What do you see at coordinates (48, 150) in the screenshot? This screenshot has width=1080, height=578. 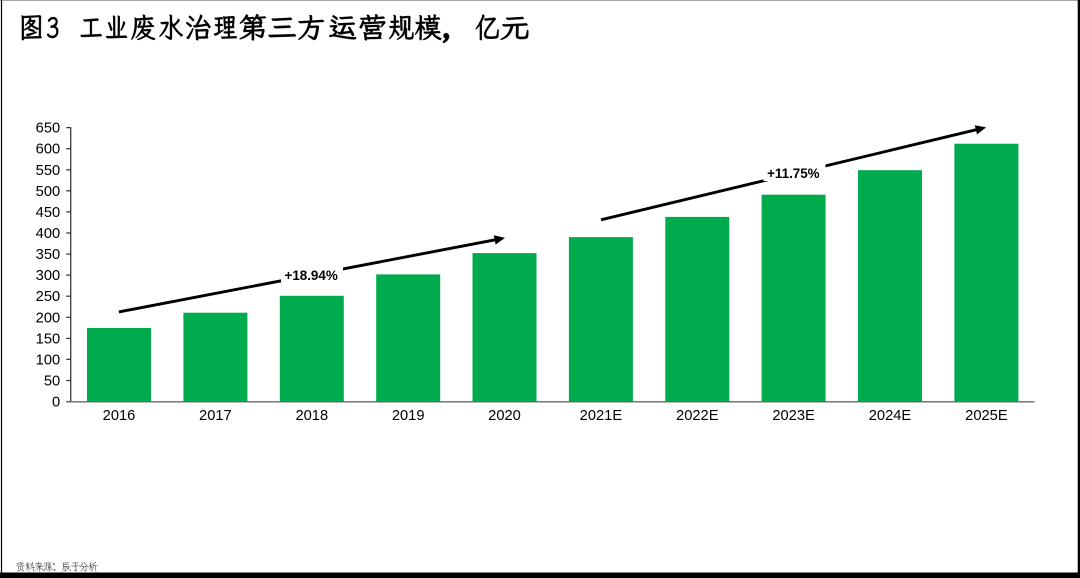 I see `svg-text: 600` at bounding box center [48, 150].